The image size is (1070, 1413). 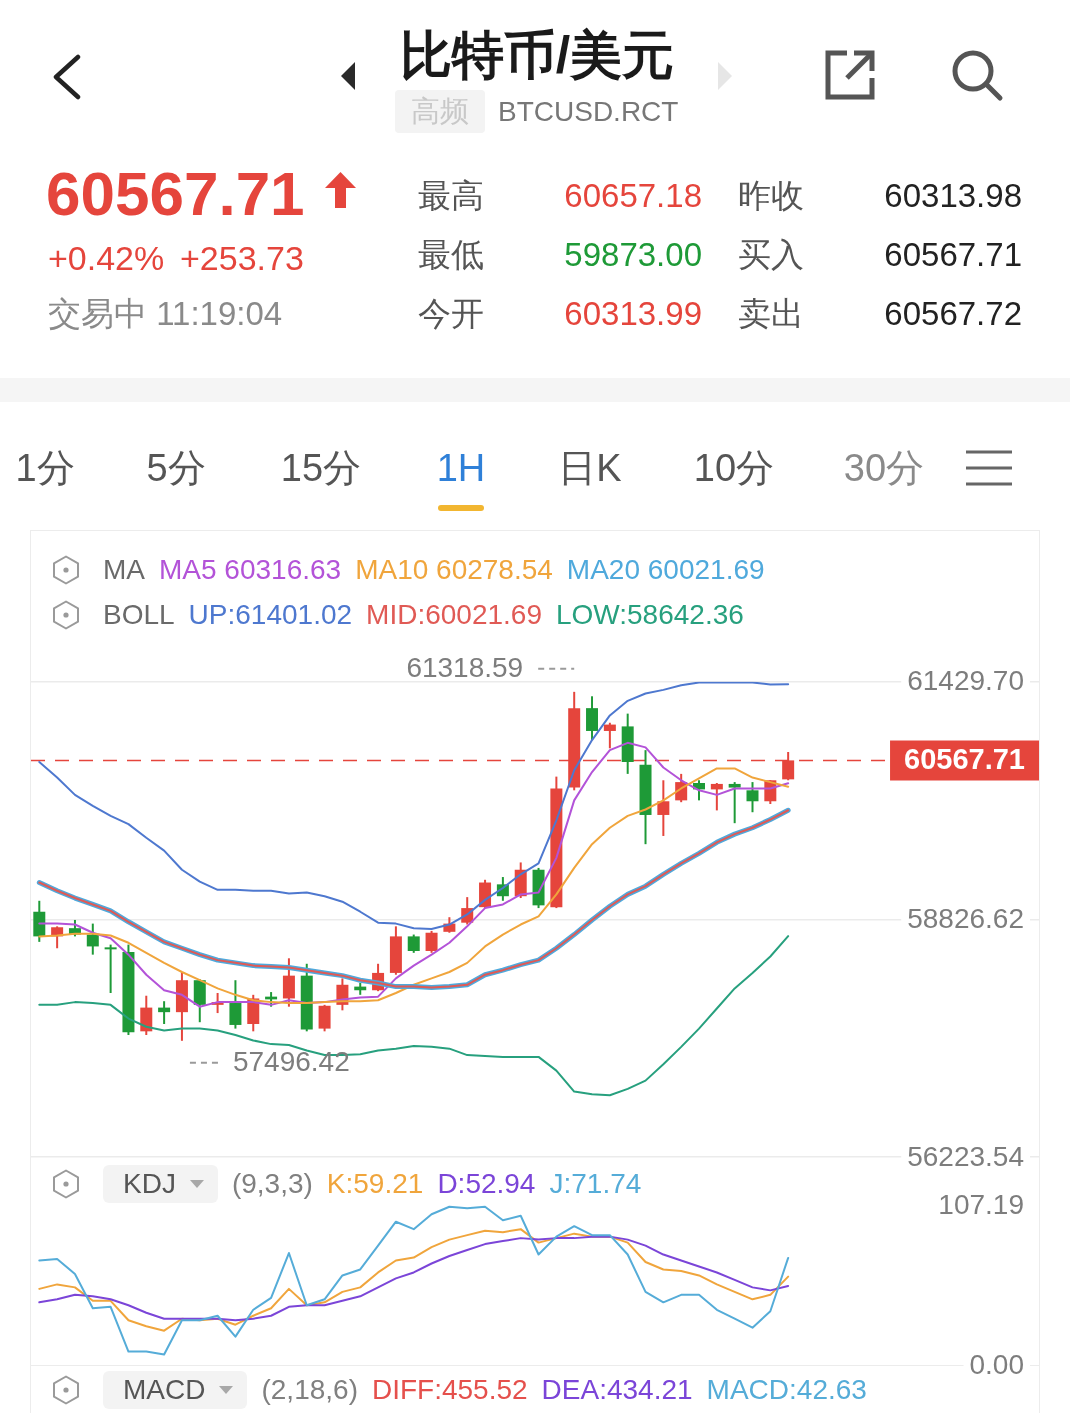 What do you see at coordinates (309, 1389) in the screenshot?
I see `text: (2,18,6)` at bounding box center [309, 1389].